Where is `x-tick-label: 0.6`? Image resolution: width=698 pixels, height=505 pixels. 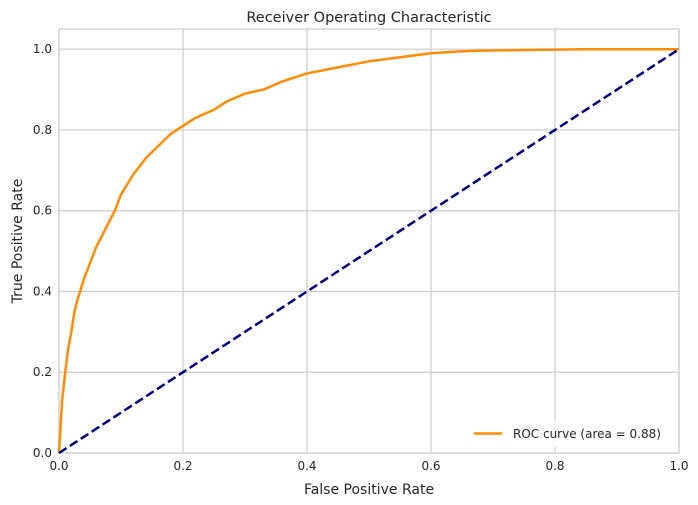 x-tick-label: 0.6 is located at coordinates (430, 466).